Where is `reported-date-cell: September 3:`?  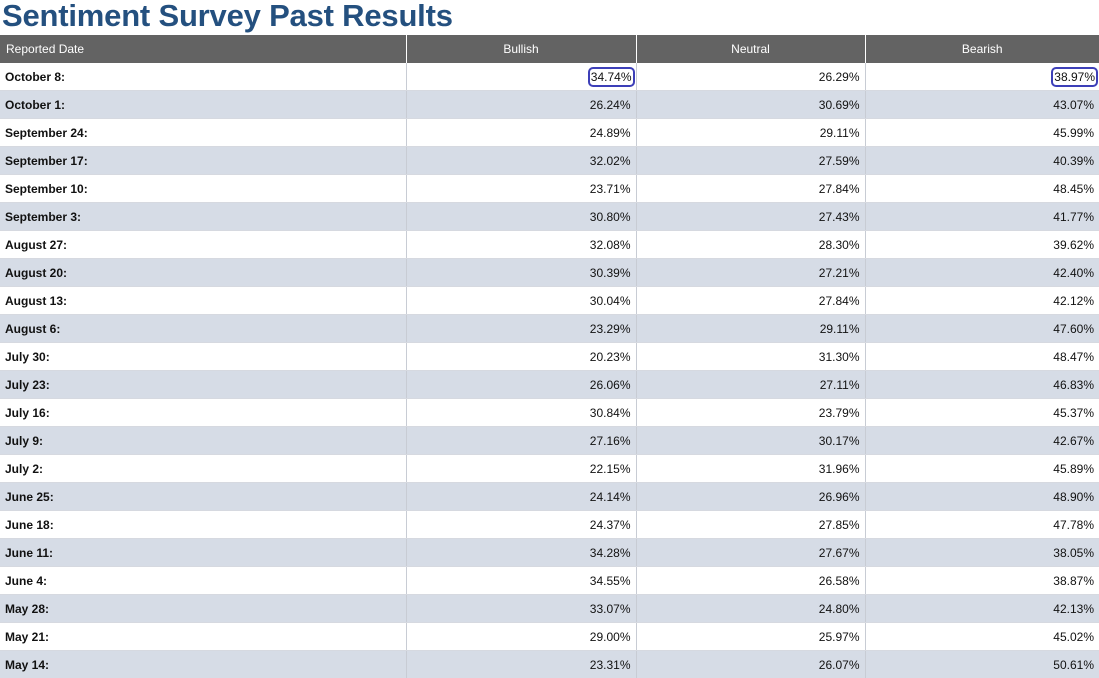
reported-date-cell: September 3: is located at coordinates (203, 216).